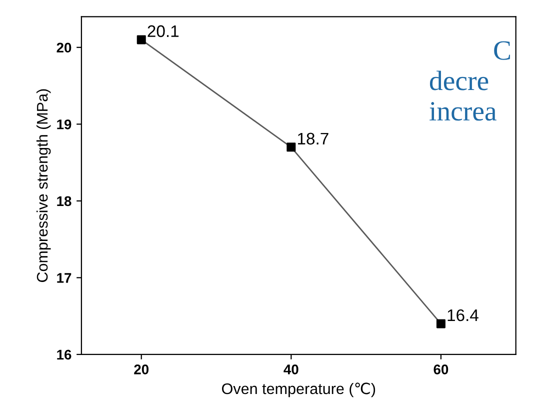 The height and width of the screenshot is (417, 543). Describe the element at coordinates (299, 390) in the screenshot. I see `x-axis-title: Oven temperature (℃)` at that location.